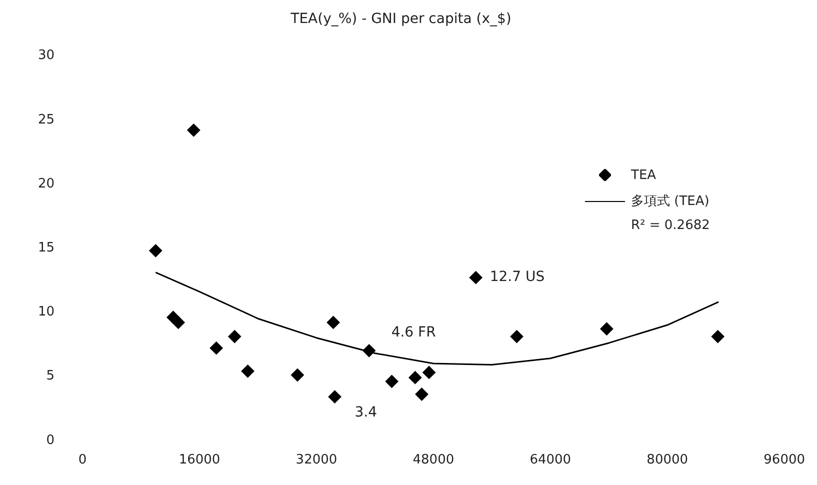 The width and height of the screenshot is (817, 485). I want to click on y-tick-label: 15, so click(46, 248).